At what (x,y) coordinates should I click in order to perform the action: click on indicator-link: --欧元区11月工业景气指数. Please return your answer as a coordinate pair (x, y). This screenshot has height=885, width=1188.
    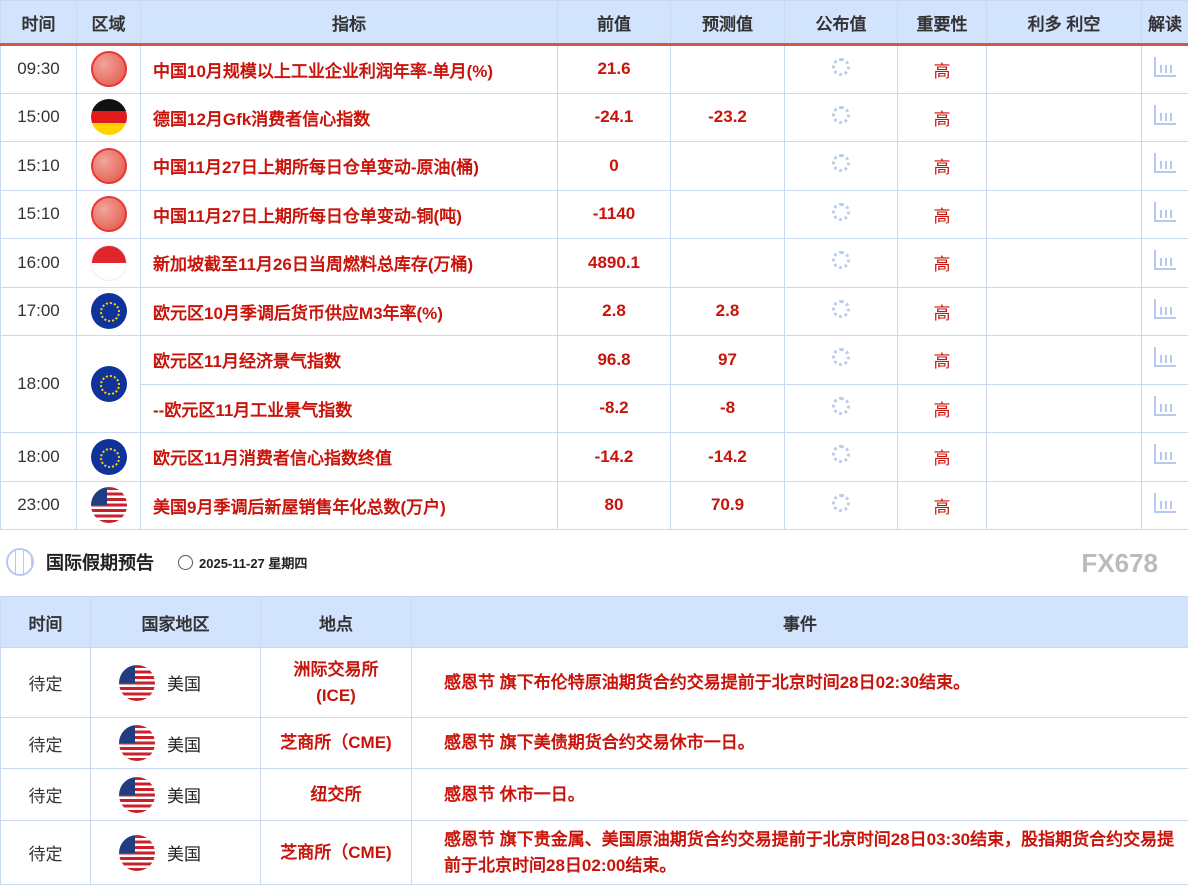
    Looking at the image, I should click on (349, 408).